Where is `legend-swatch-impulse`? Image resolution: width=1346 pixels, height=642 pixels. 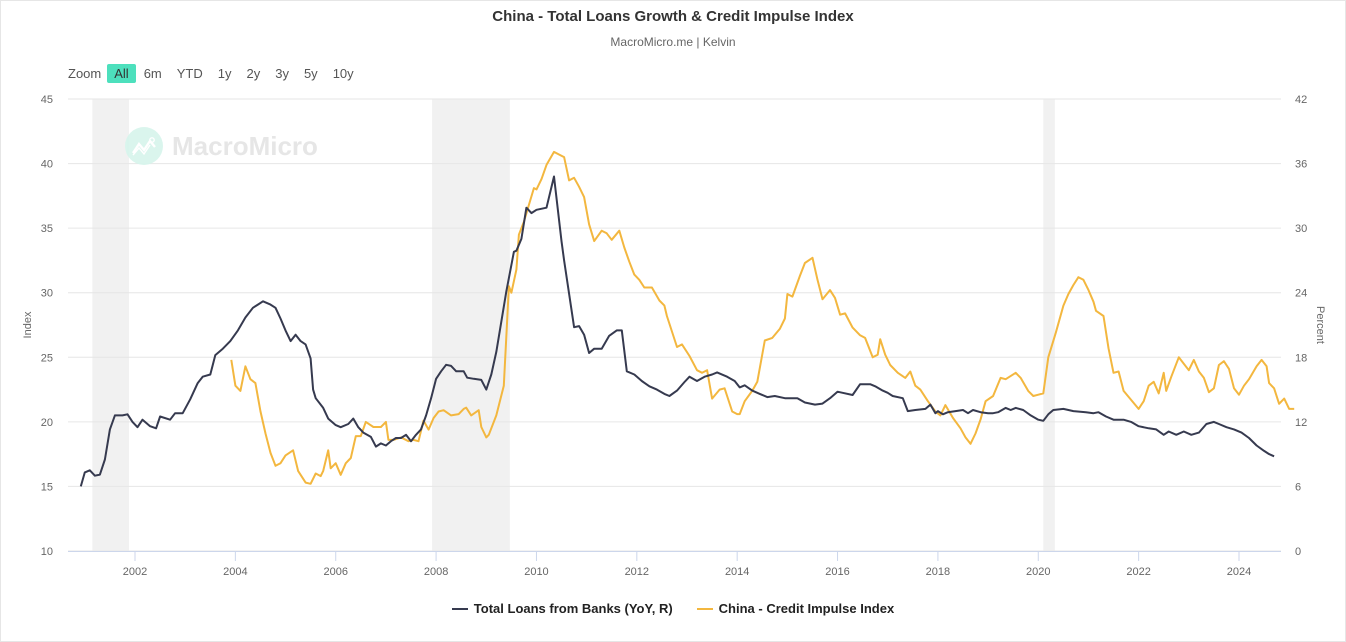 legend-swatch-impulse is located at coordinates (704, 608).